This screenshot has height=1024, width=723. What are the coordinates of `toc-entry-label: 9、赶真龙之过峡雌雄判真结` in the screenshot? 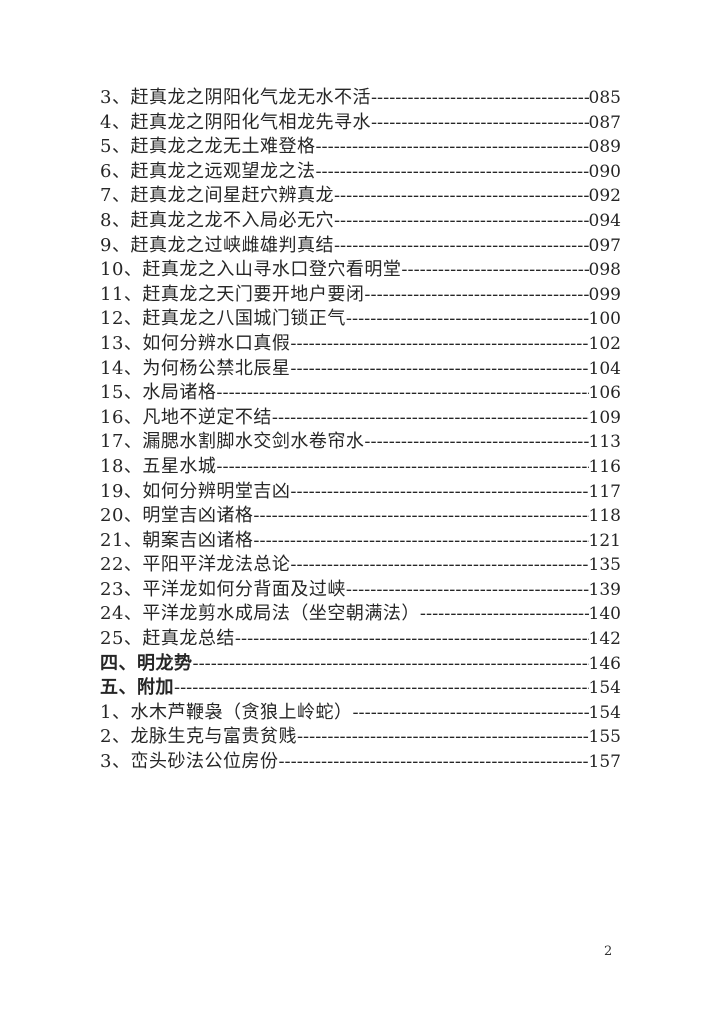 It's located at (217, 245).